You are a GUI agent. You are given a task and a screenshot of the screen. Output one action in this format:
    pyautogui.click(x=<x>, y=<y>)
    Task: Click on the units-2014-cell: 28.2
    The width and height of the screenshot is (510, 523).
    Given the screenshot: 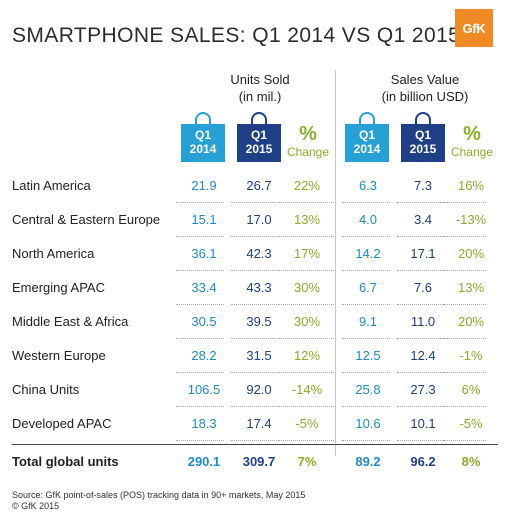 What is the action you would take?
    pyautogui.click(x=204, y=355)
    